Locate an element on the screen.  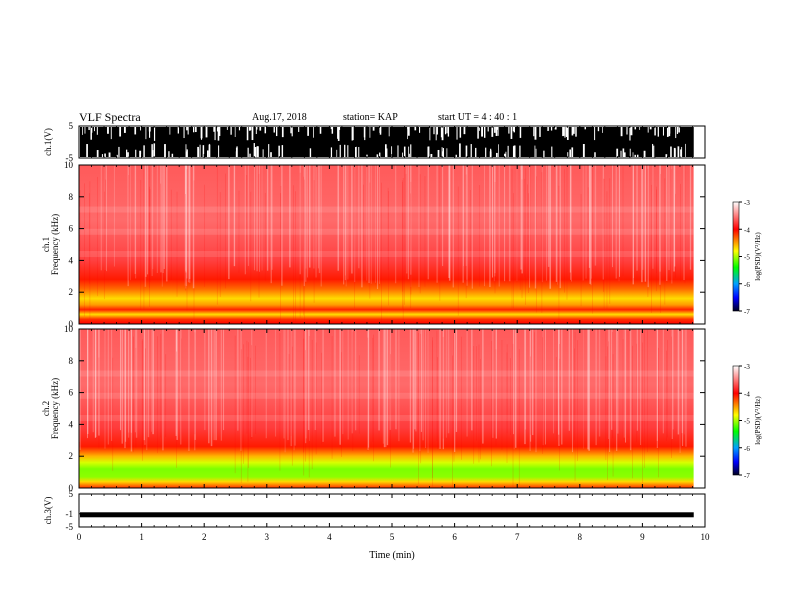
ch1-spectrogram-colorbar-tick-label: -5 is located at coordinates (747, 258).